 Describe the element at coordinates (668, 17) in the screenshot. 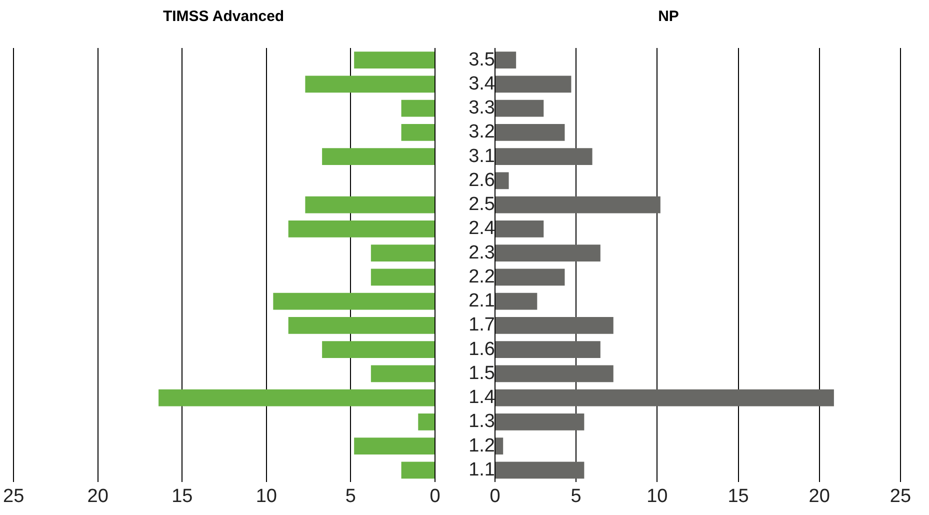

I see `chart-title: NP` at that location.